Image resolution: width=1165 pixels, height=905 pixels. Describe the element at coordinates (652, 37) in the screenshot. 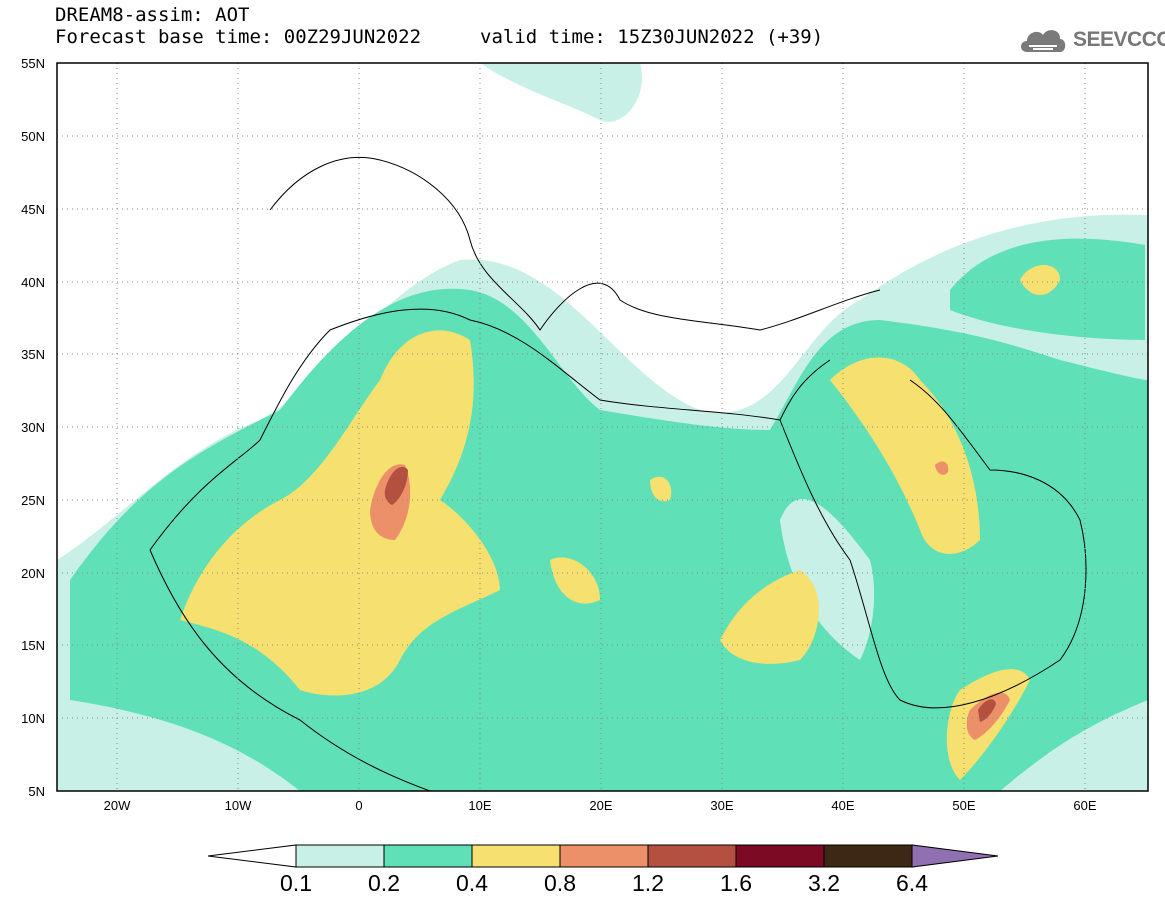

I see `valid-time: valid time: 15Z30JUN2022 (+39)` at that location.